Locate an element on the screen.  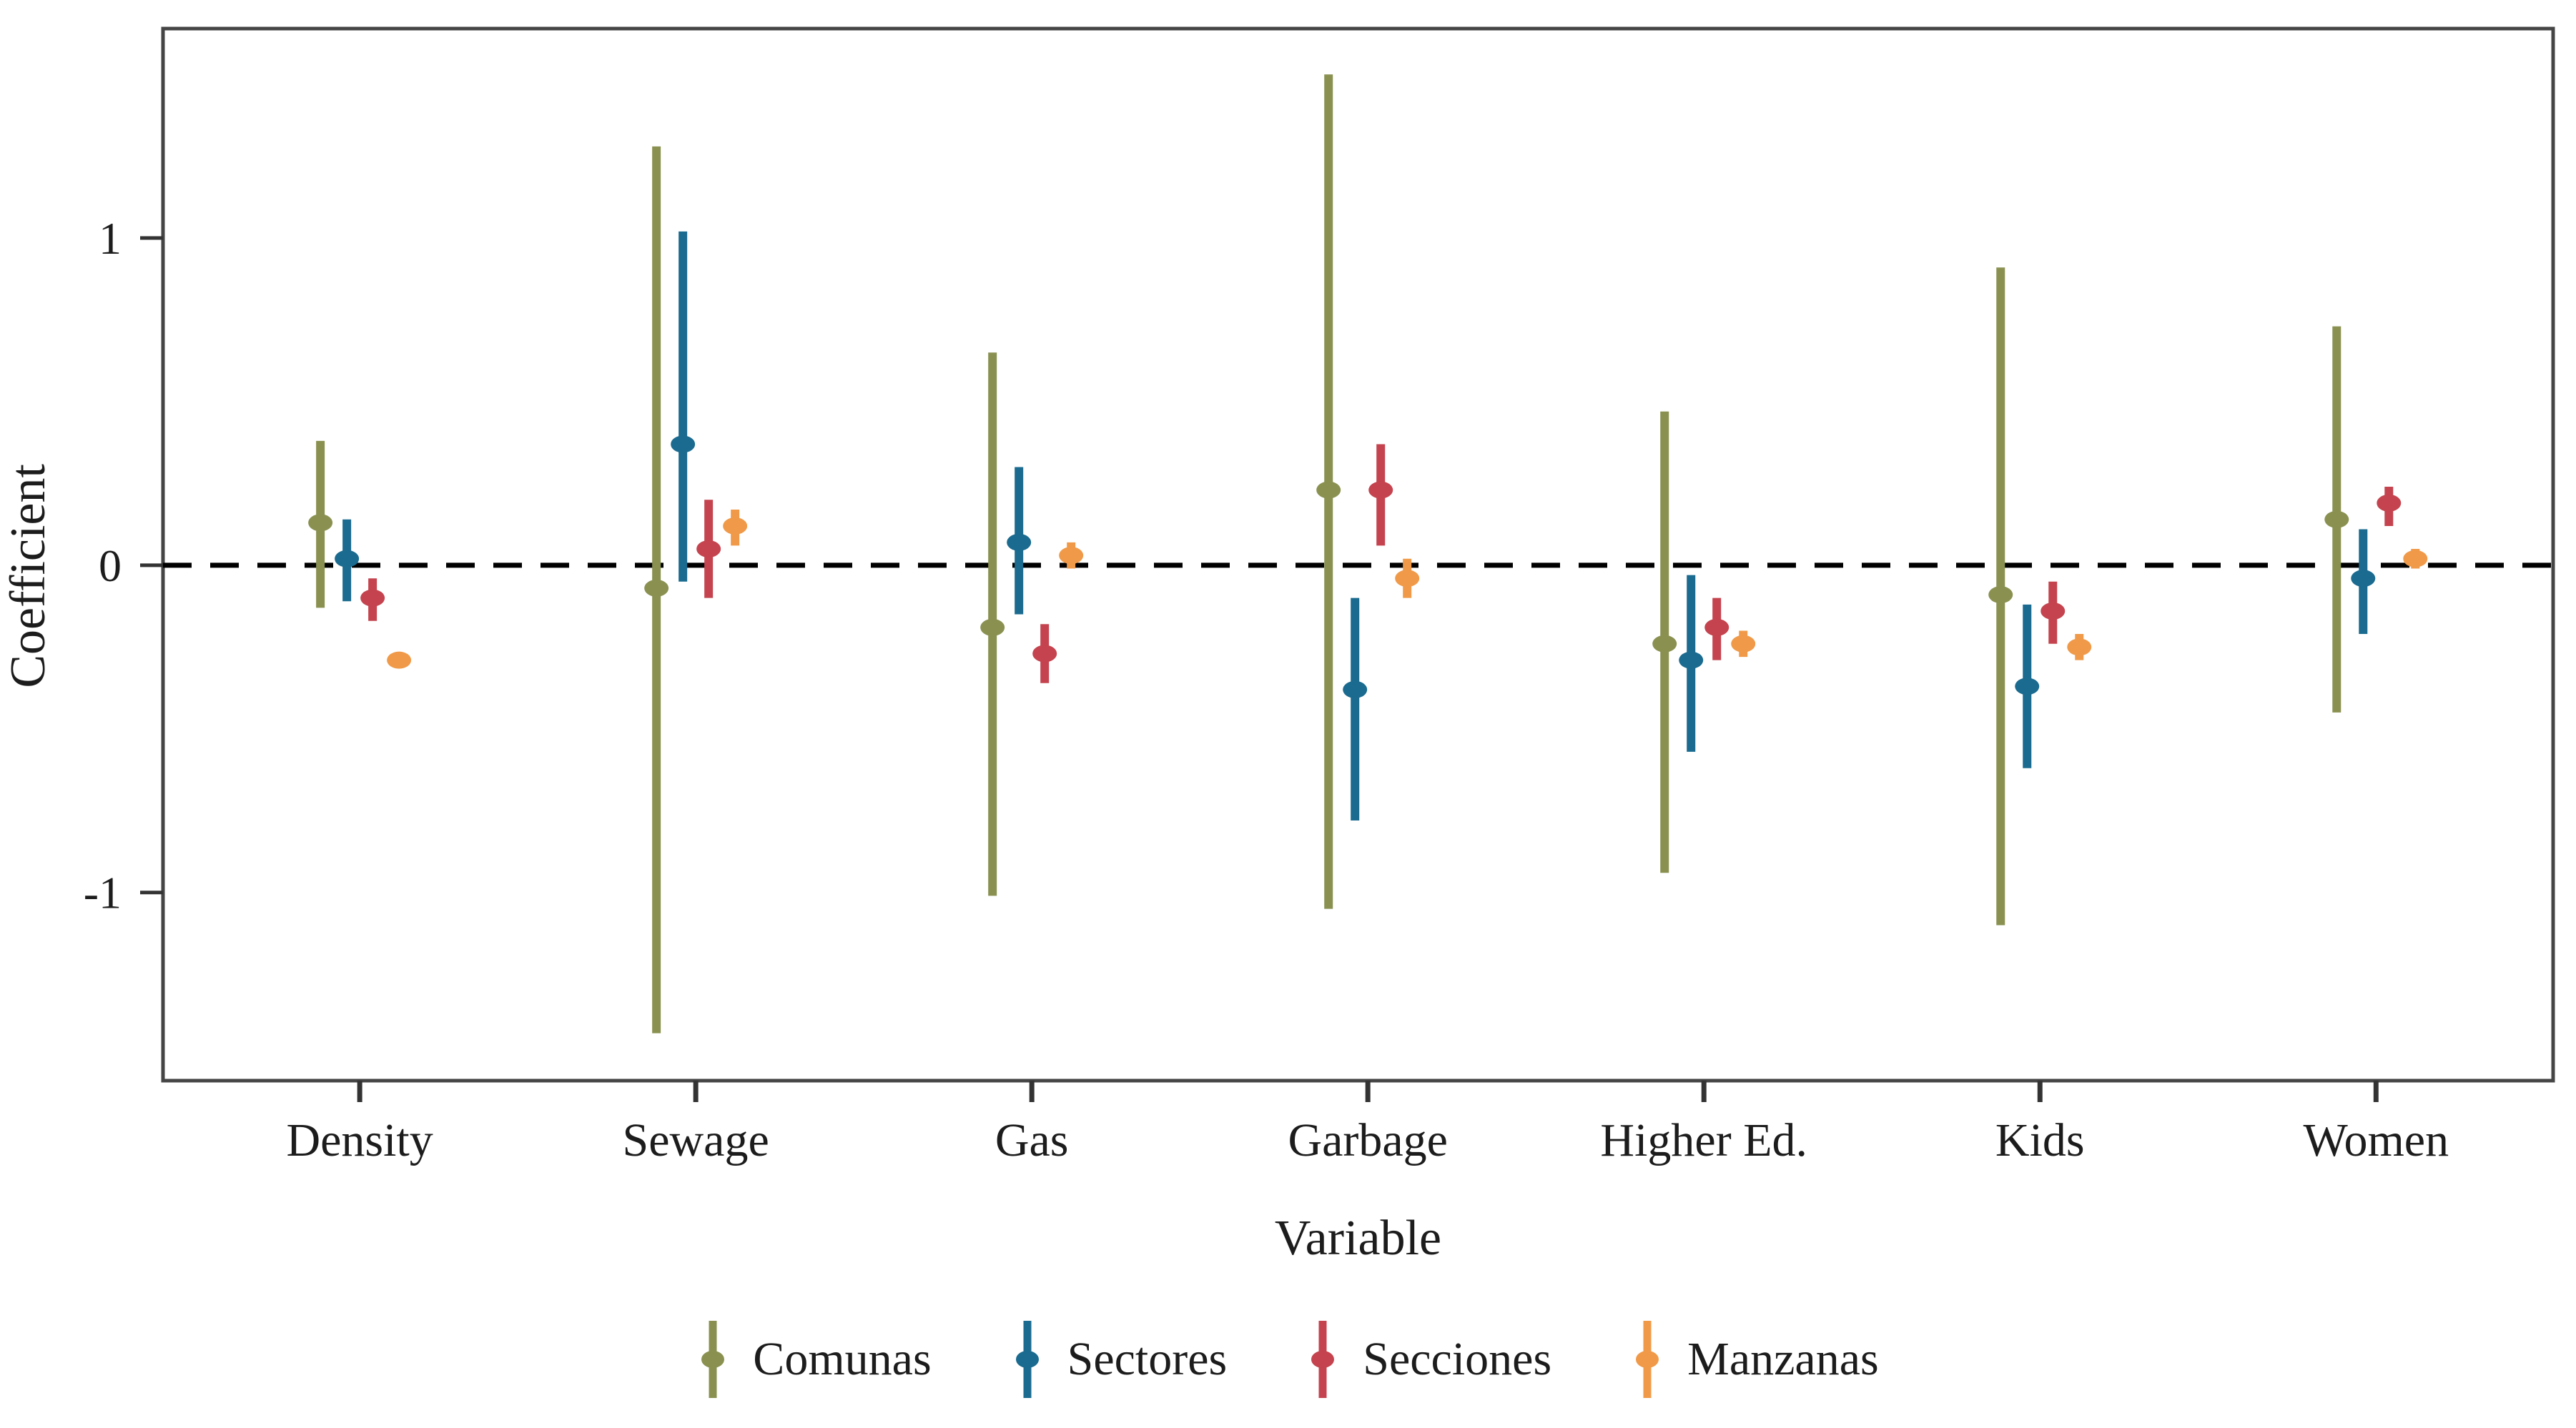
pointrange-sectores-gas is located at coordinates (1019, 541).